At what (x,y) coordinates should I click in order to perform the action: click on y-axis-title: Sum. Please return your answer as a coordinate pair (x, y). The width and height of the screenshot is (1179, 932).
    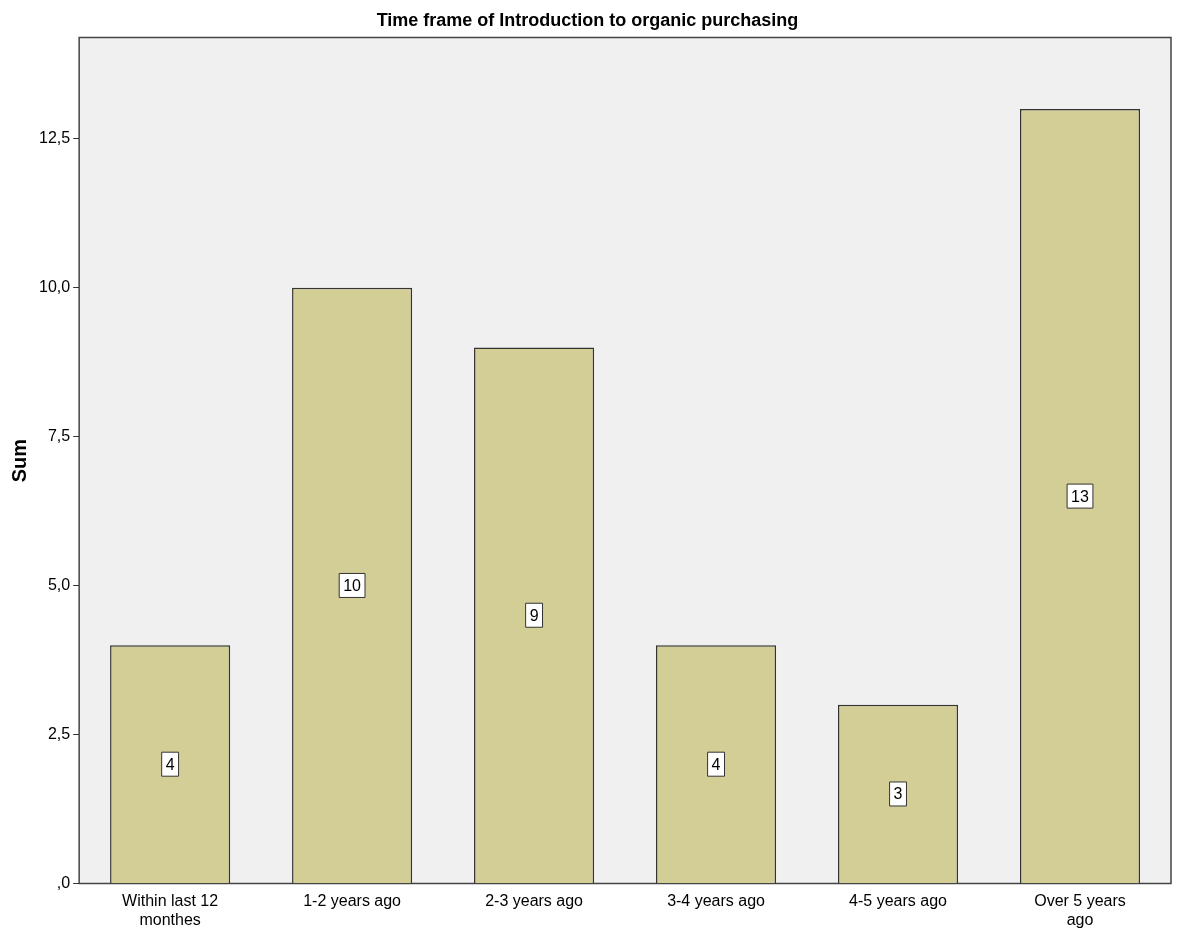
    Looking at the image, I should click on (18, 460).